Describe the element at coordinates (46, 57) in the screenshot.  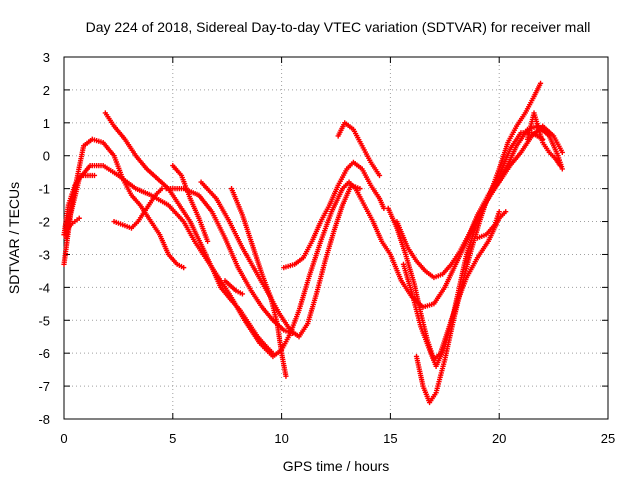
I see `y-tick-label: 3` at that location.